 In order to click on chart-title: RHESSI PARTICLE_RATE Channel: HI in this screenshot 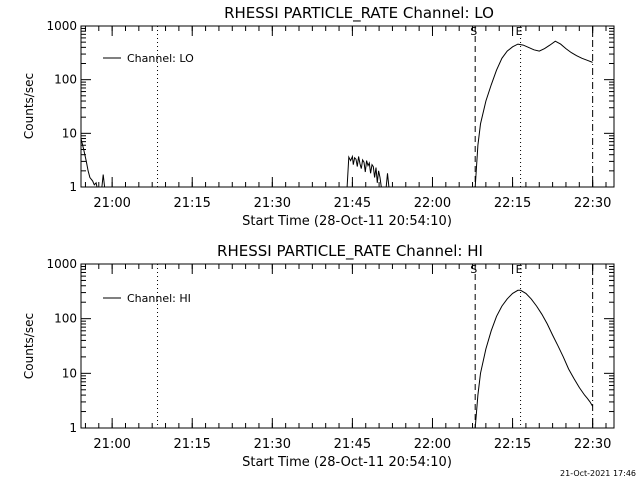, I will do `click(350, 251)`.